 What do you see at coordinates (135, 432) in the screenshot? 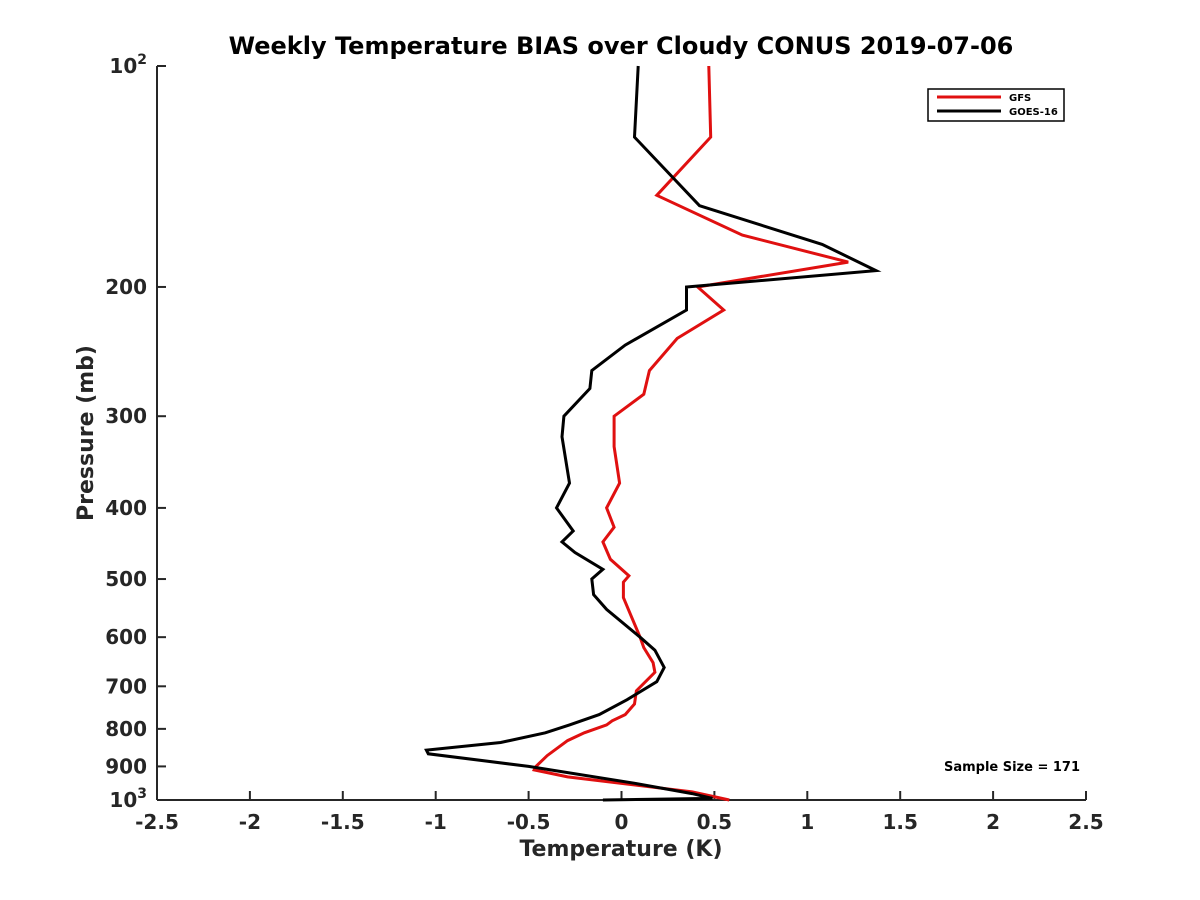
I see `y-axis-ticks: 10² 200 300 400 500 600 700 800 900 10³` at bounding box center [135, 432].